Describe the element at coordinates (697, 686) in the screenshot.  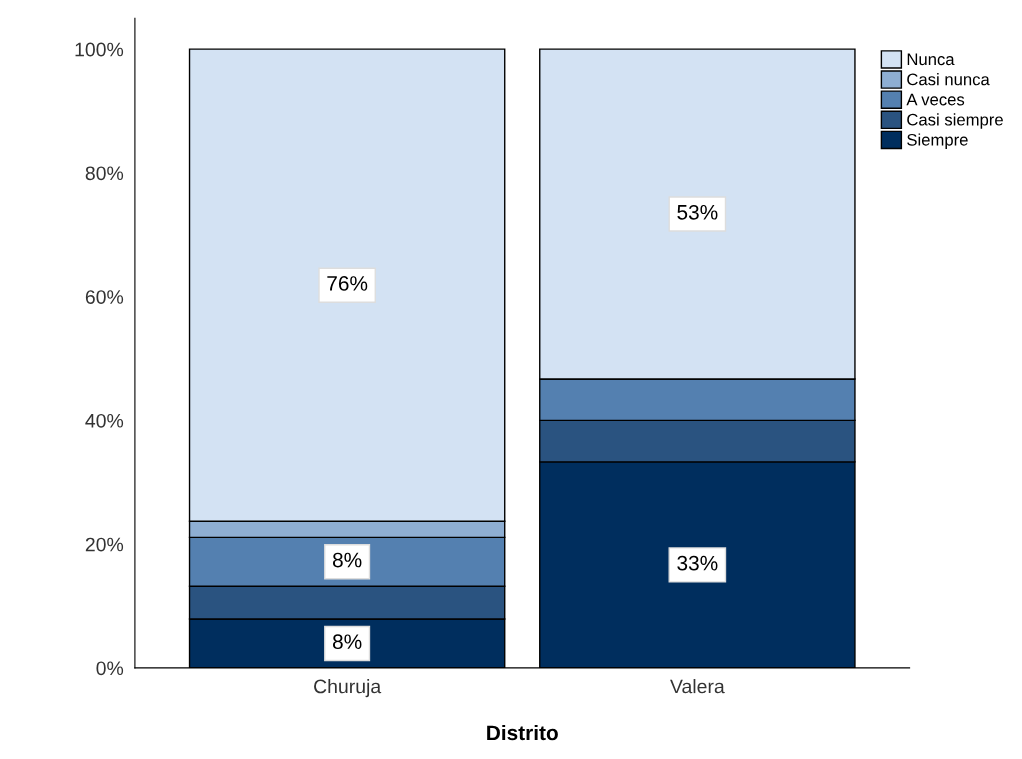
I see `x-tick-label: Valera` at that location.